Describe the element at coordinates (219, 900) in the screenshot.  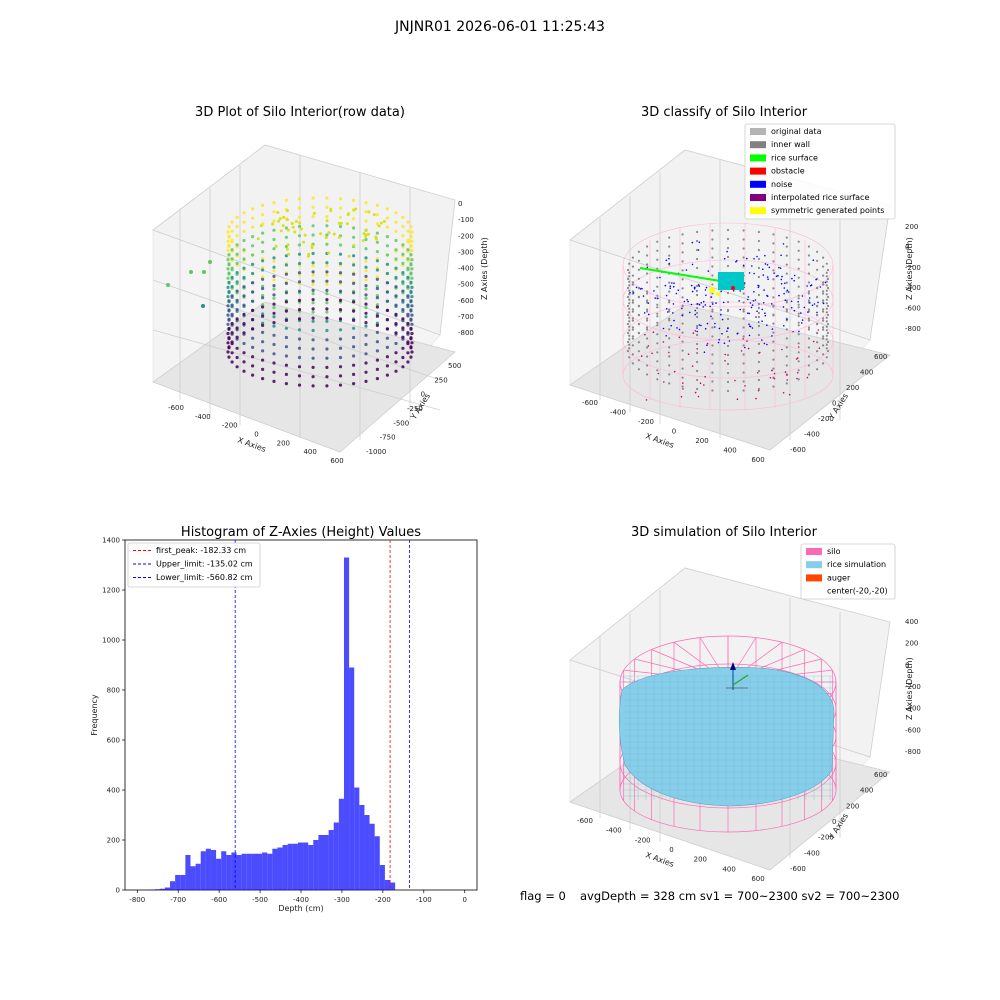
I see `histogram-x-tick-label: -600` at that location.